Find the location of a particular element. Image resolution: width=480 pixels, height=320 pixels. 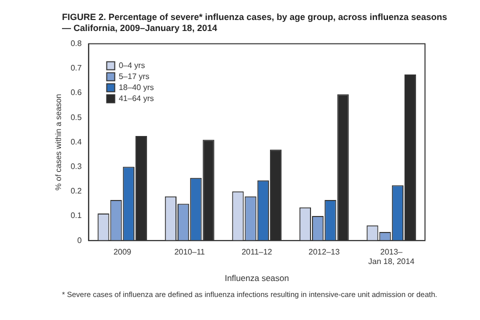

y-tick-label: 0.6 is located at coordinates (76, 93).